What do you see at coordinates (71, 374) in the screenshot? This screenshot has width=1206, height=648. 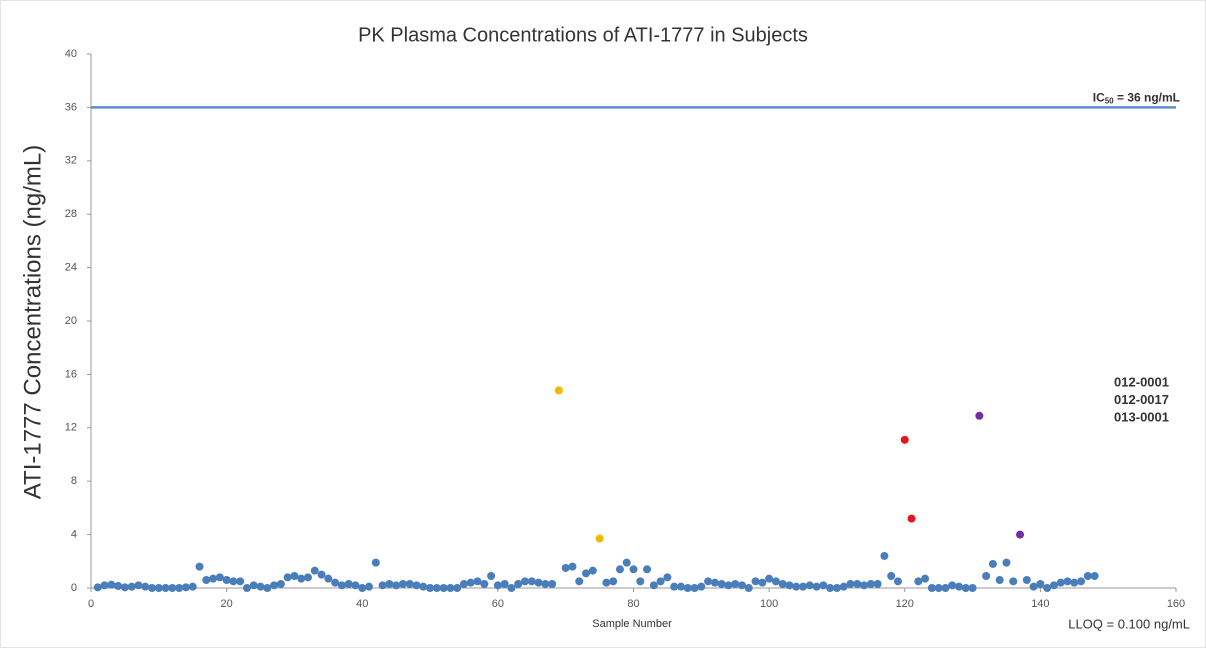 I see `y-tick-label: 16` at bounding box center [71, 374].